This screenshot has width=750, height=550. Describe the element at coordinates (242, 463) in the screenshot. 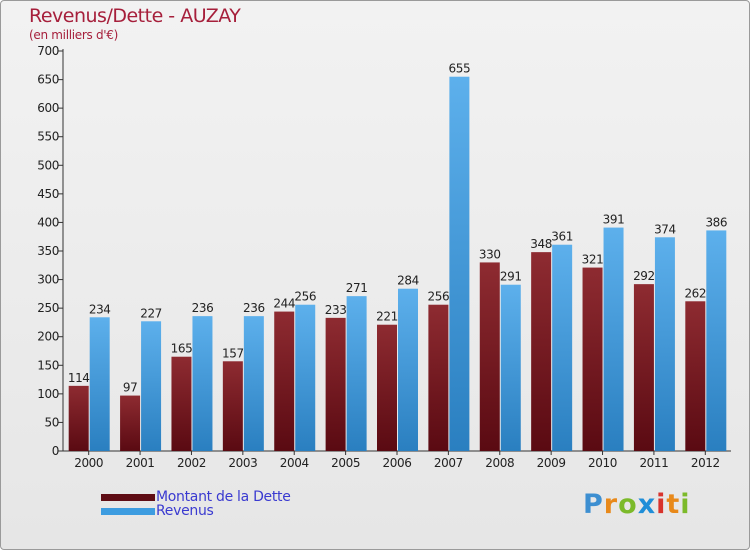

I see `x-tick-label: 2003` at that location.